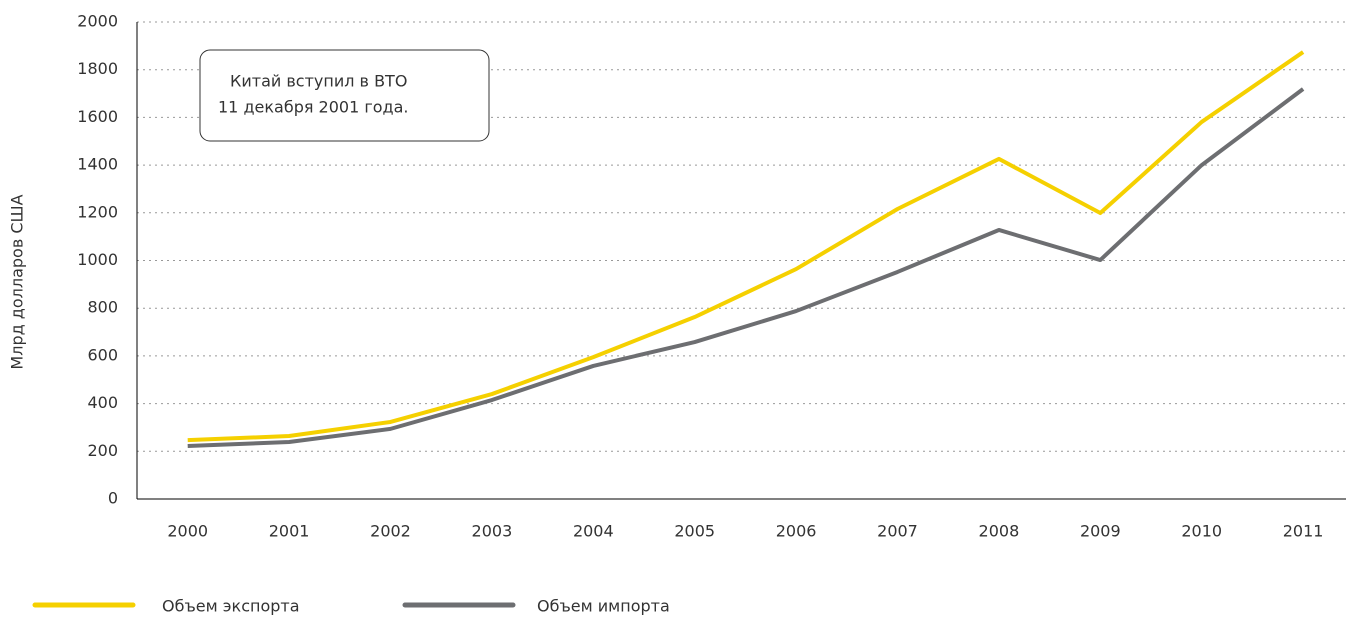 Image resolution: width=1346 pixels, height=618 pixels. Describe the element at coordinates (390, 531) in the screenshot. I see `x-tick-label: 2002` at that location.